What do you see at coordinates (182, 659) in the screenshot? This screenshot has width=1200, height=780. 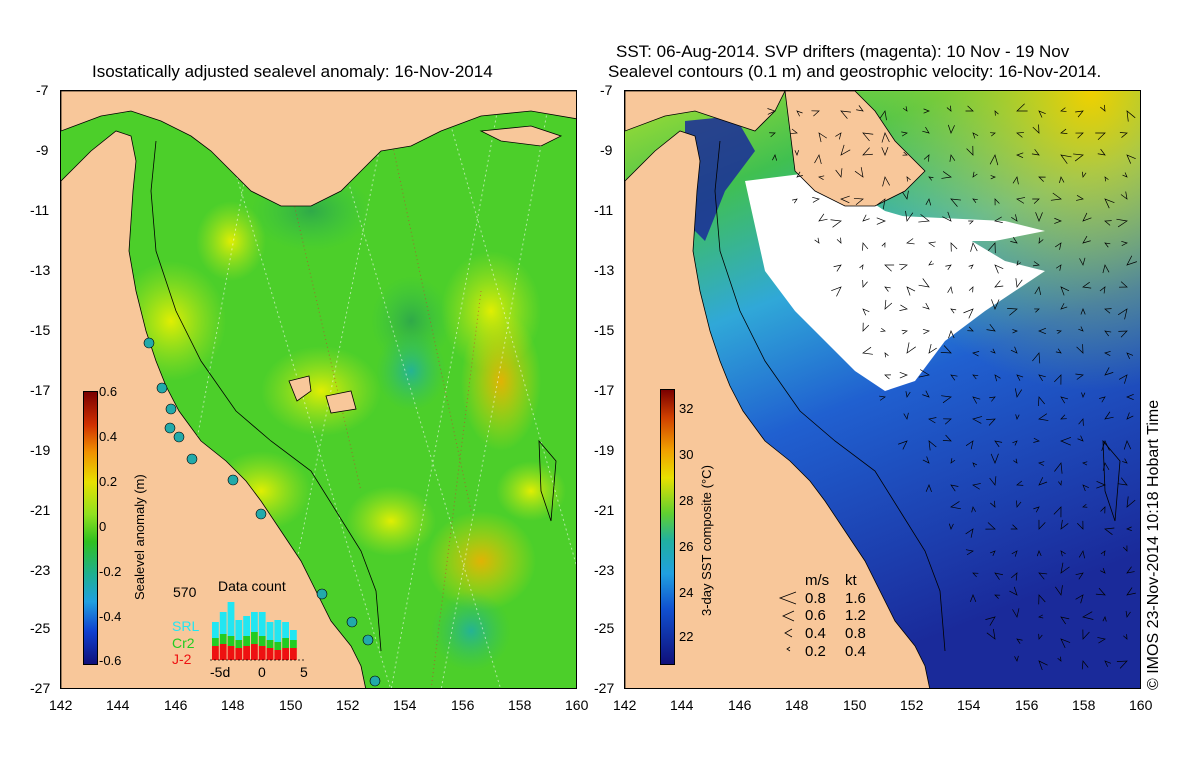 I see `data-count-series-j2: J-2` at bounding box center [182, 659].